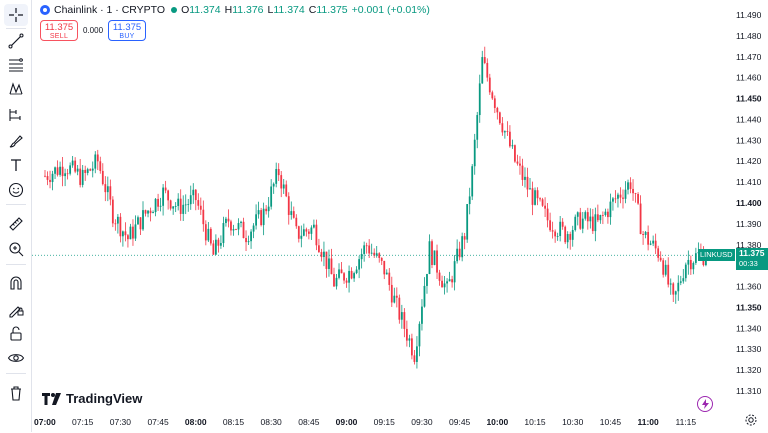 Image resolution: width=768 pixels, height=433 pixels. I want to click on crosshair-icon, so click(16, 15).